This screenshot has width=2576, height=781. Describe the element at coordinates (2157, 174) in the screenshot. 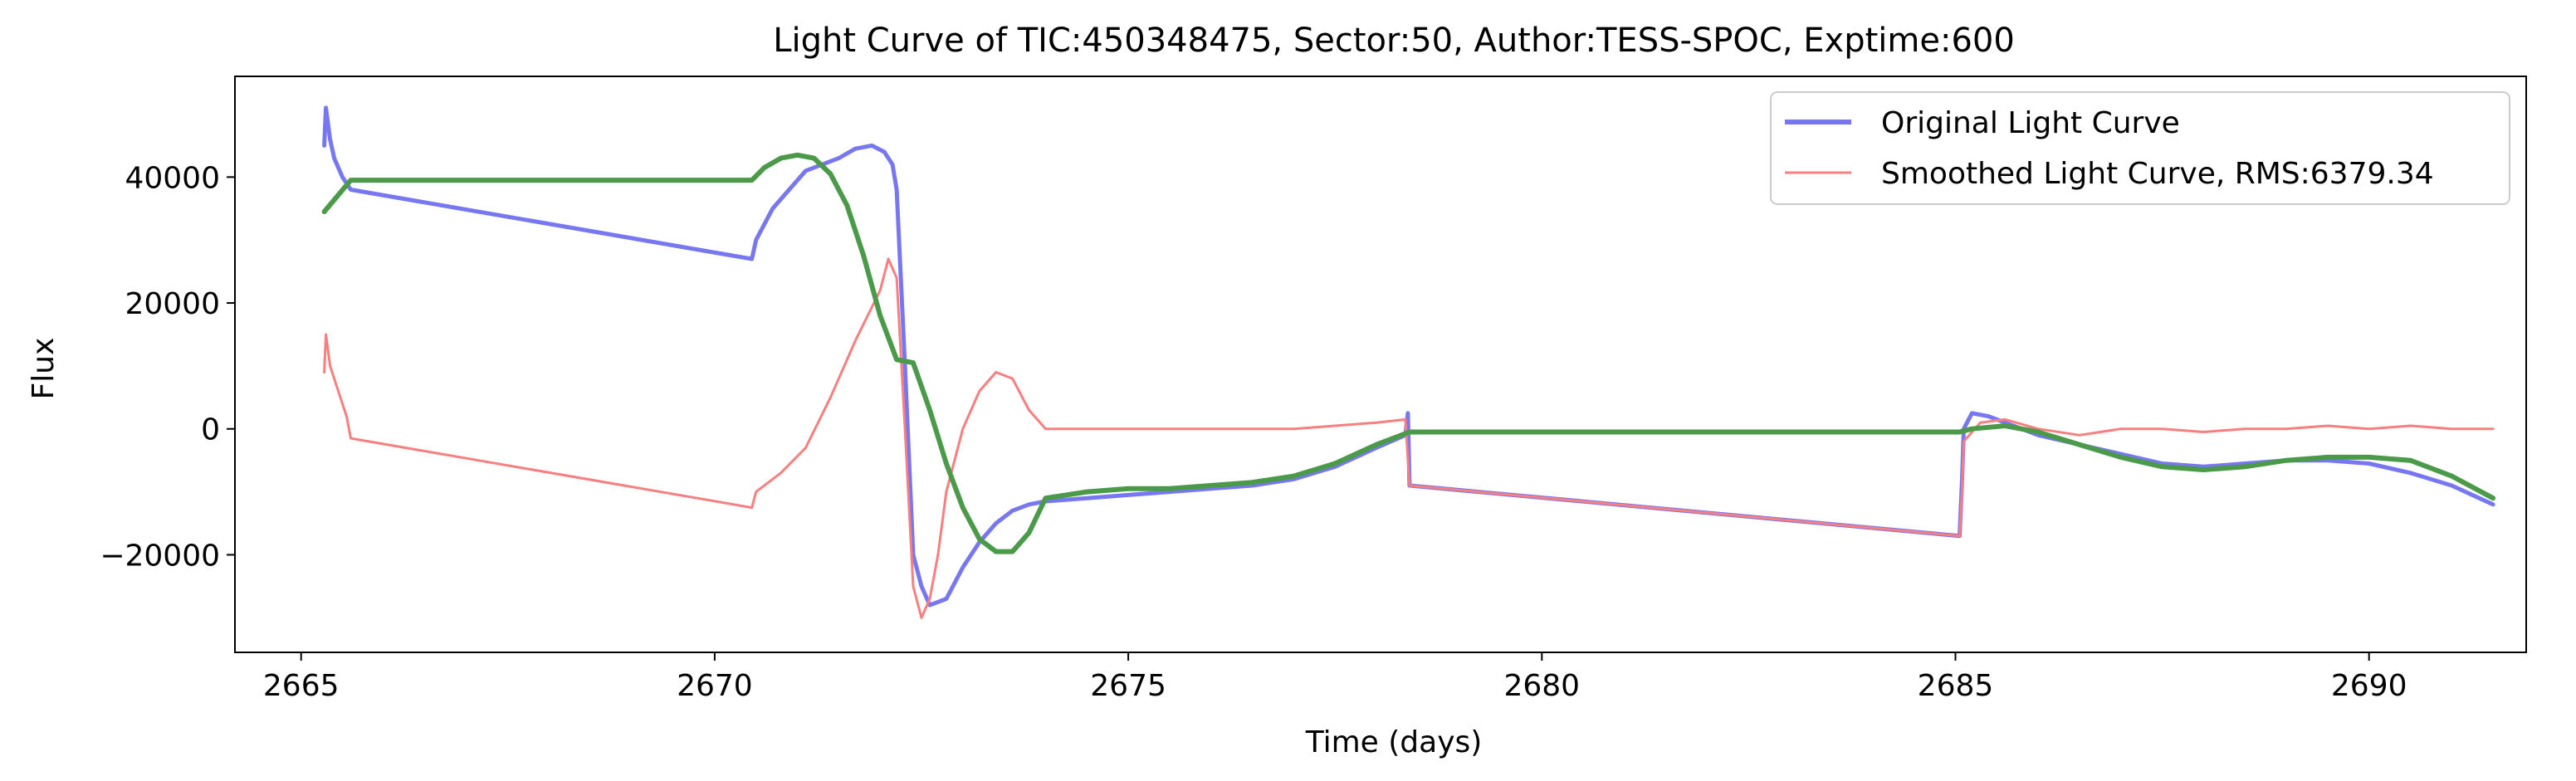

I see `legend-label-smoothed: Smoothed Light Curve, RMS:6379.34` at that location.